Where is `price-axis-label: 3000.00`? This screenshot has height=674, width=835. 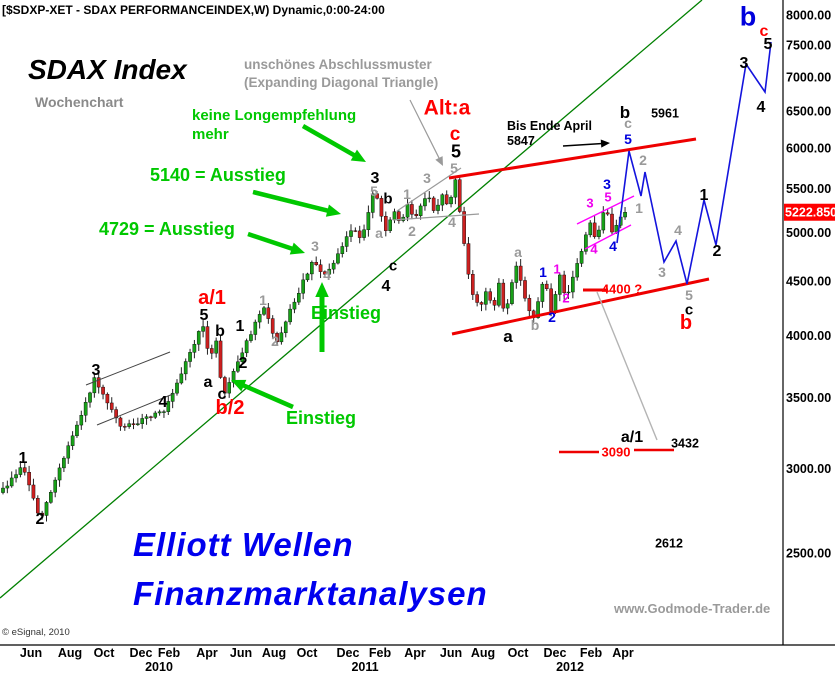 price-axis-label: 3000.00 is located at coordinates (808, 469).